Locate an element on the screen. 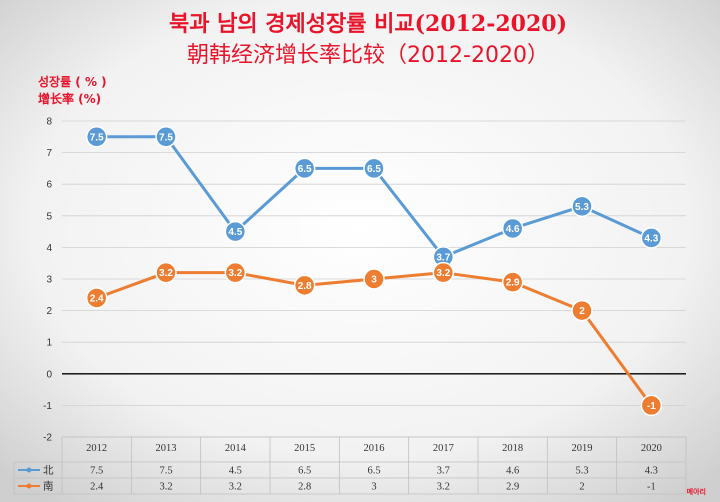 The width and height of the screenshot is (720, 502). x-tick-label: 2013 is located at coordinates (166, 448).